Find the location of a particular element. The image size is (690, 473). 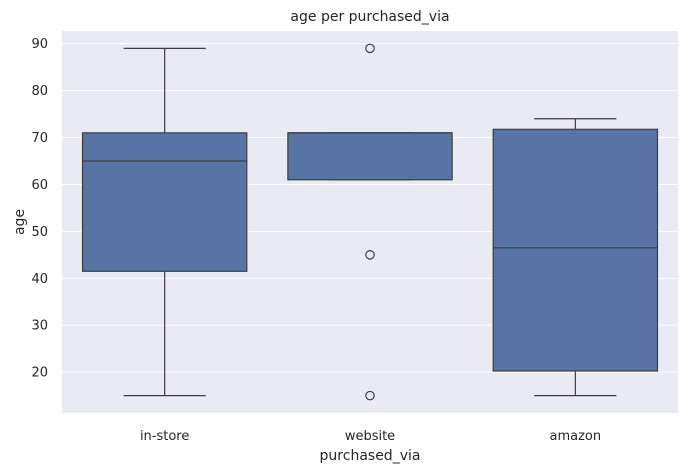

x-tick-labels: in-store website amazon is located at coordinates (370, 436).